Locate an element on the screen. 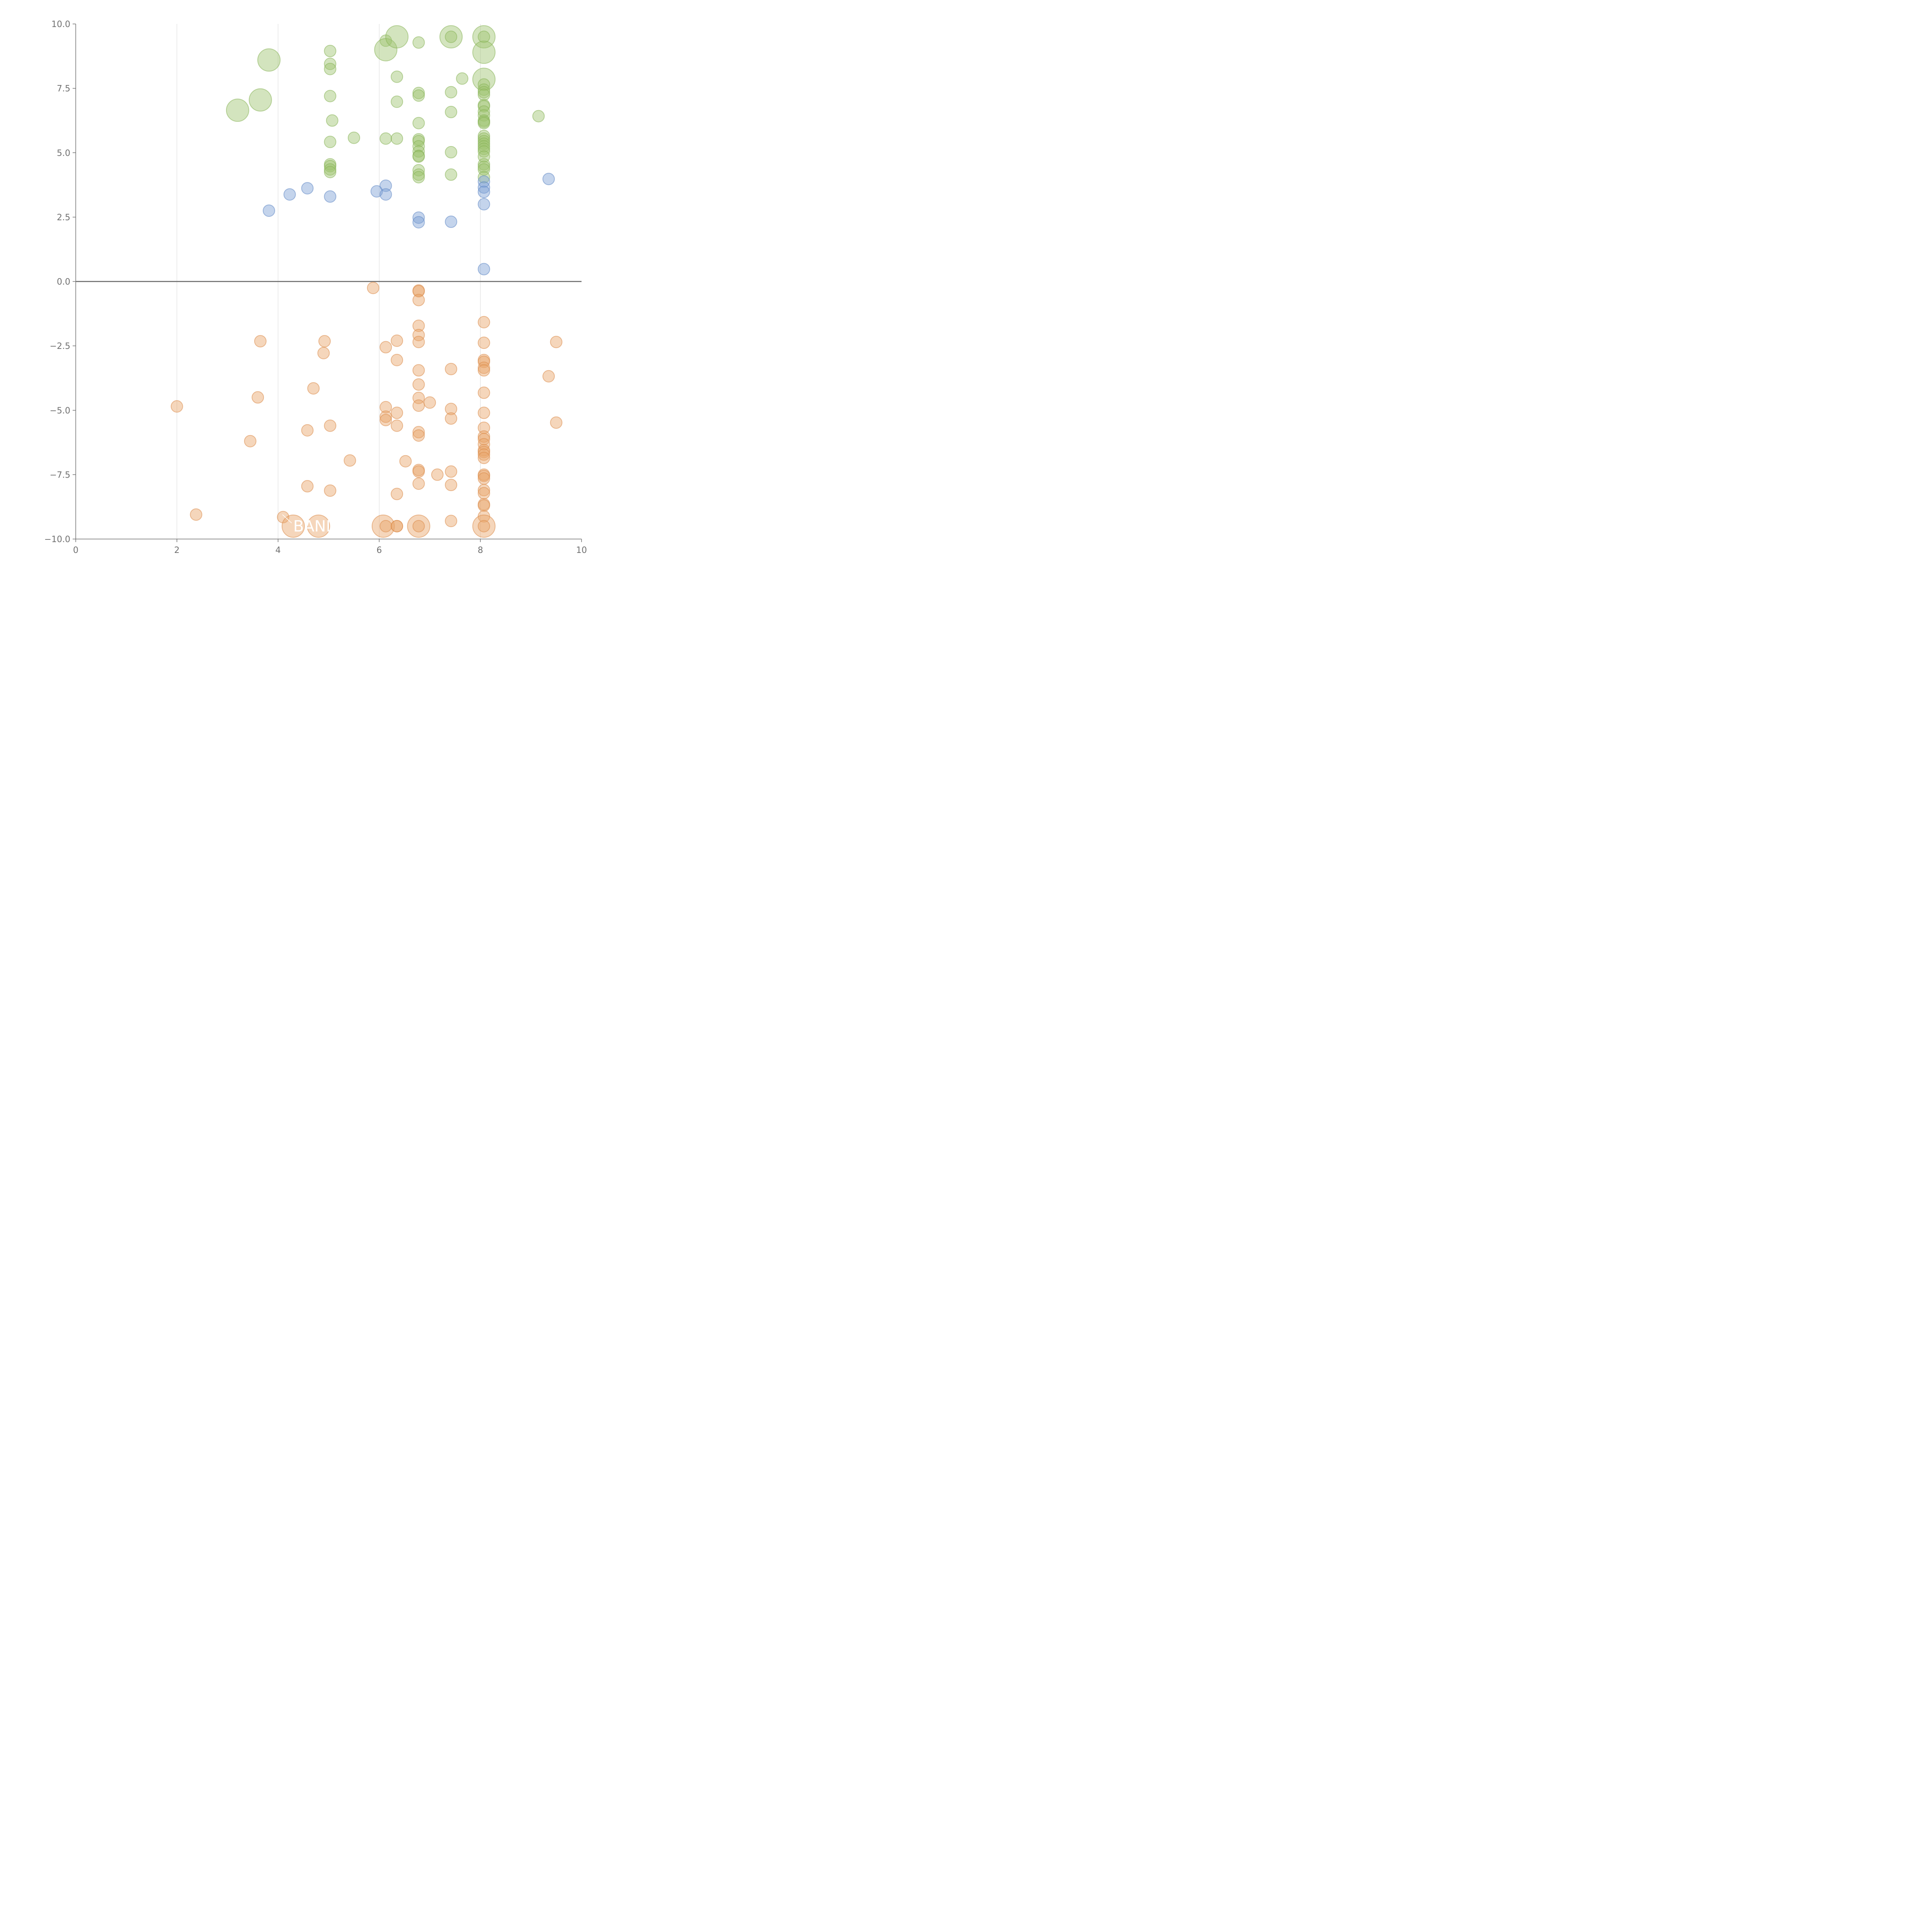 This screenshot has width=1932, height=1932. y-tick-label: 10.0 is located at coordinates (61, 25).